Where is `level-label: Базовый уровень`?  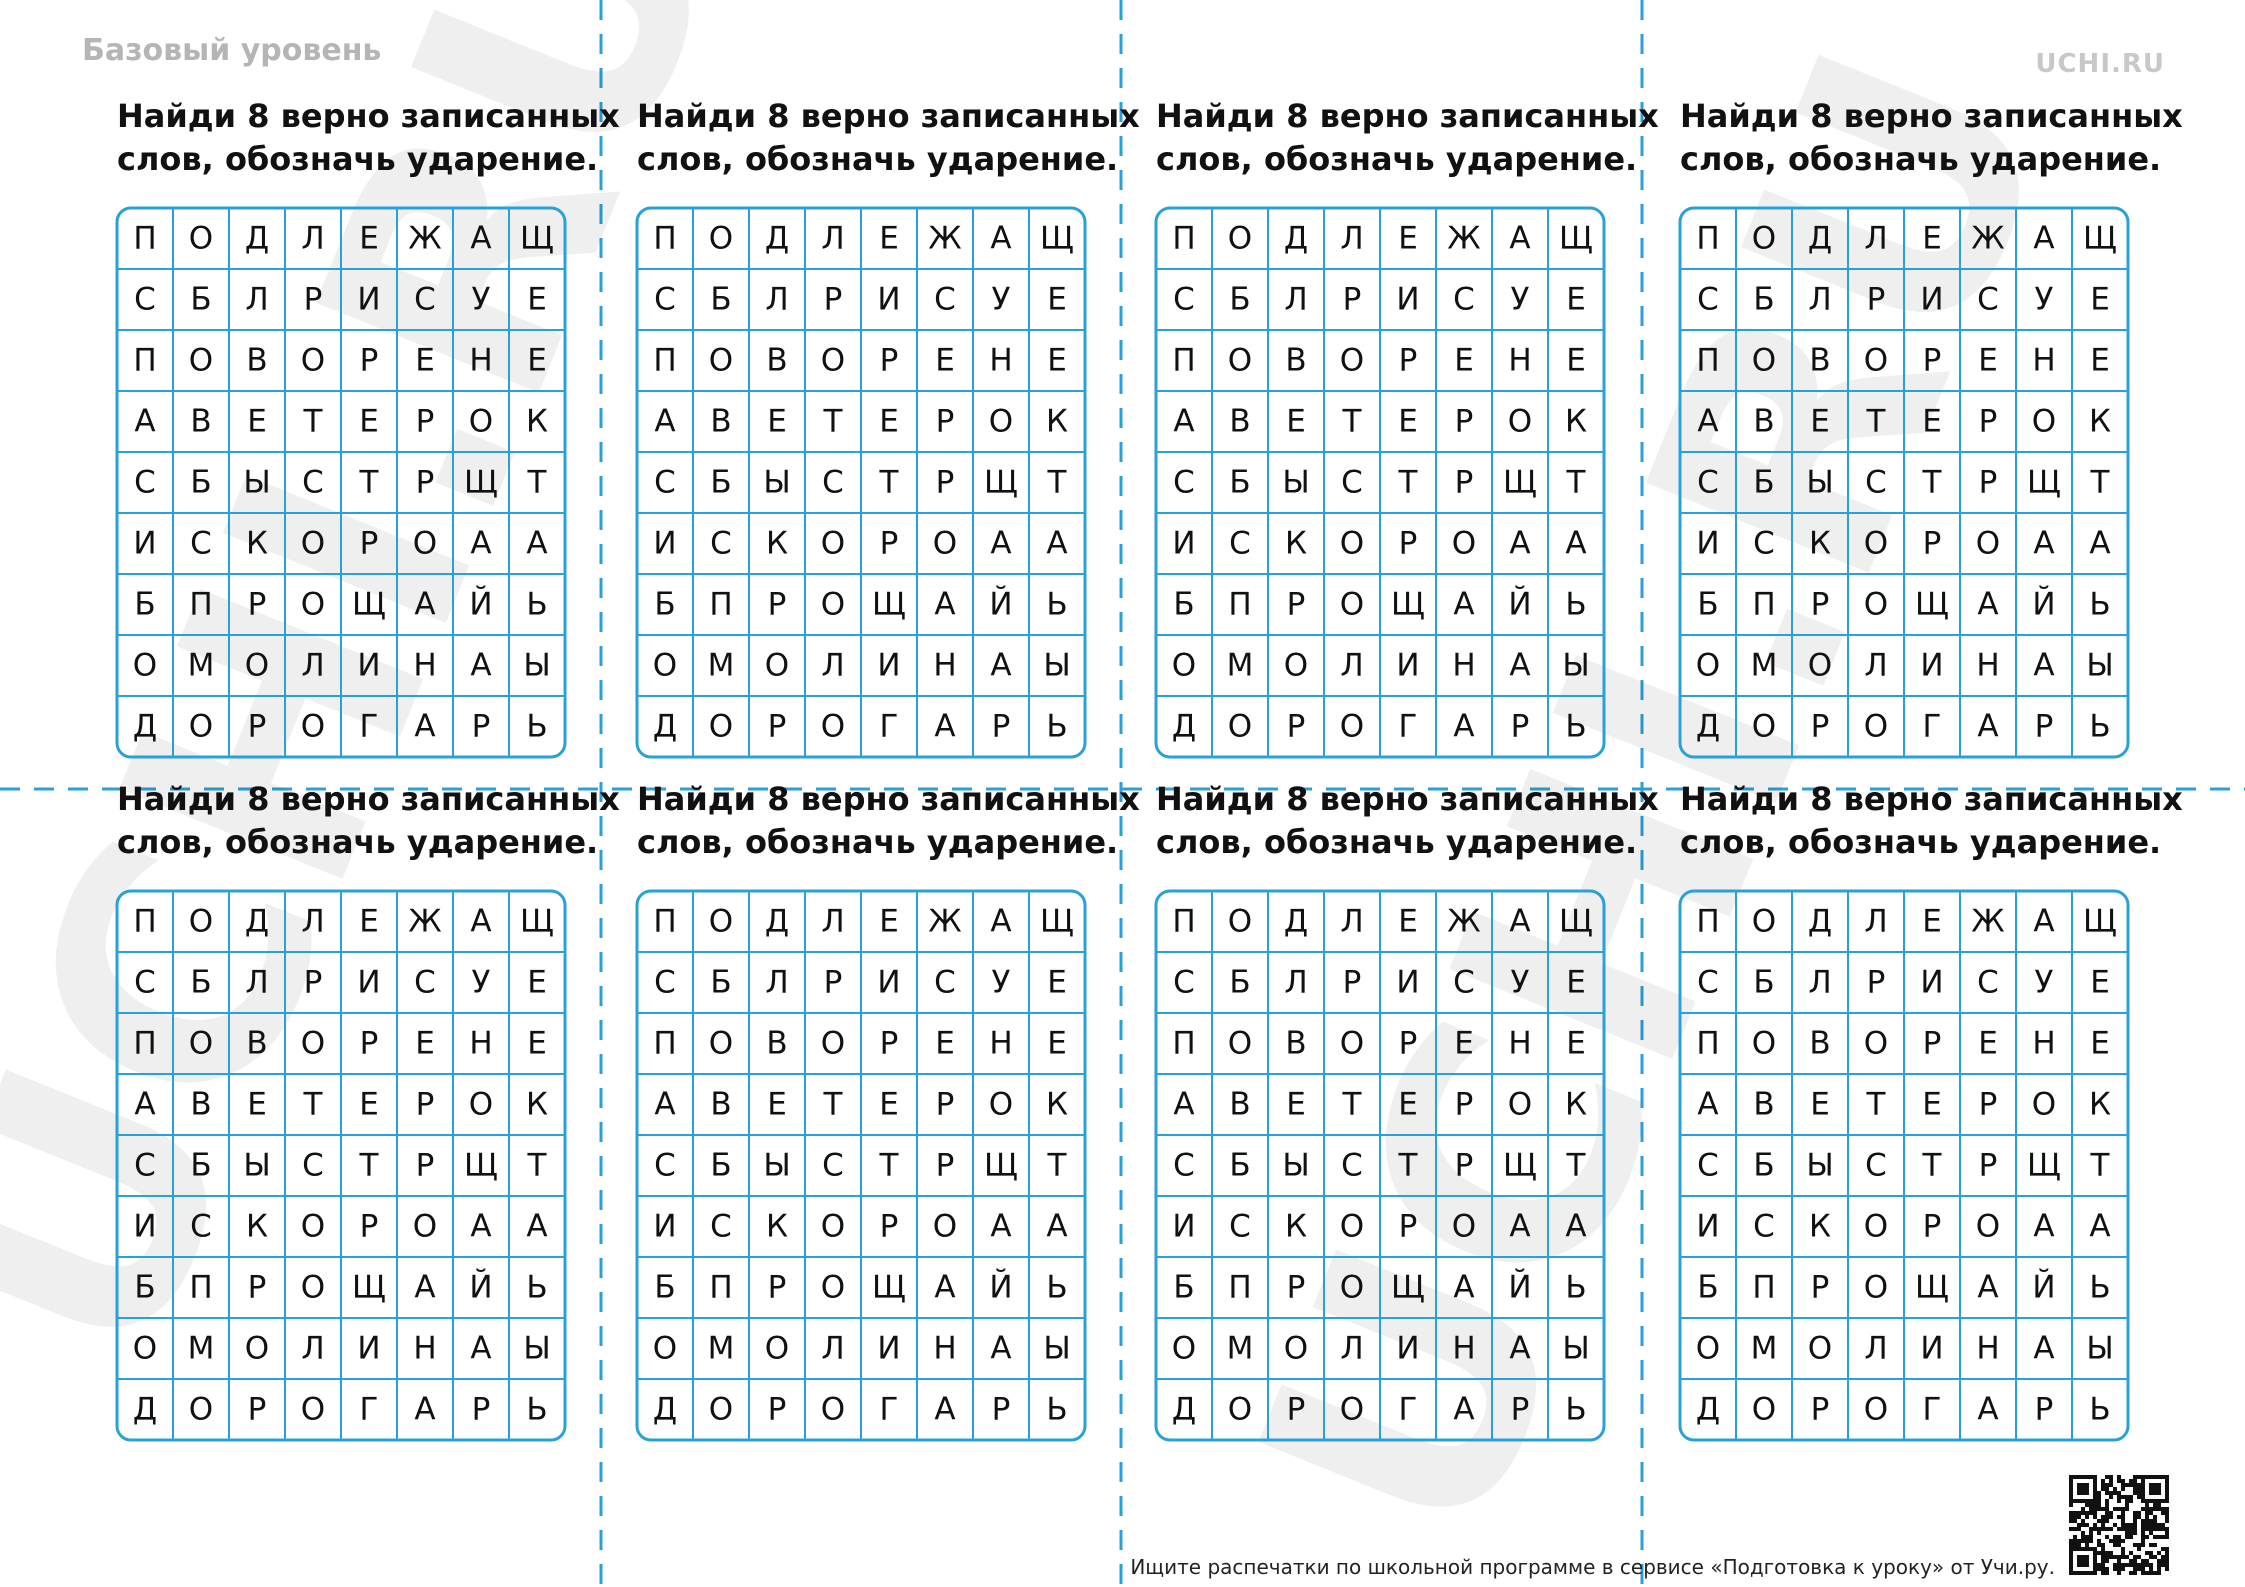 level-label: Базовый уровень is located at coordinates (231, 50).